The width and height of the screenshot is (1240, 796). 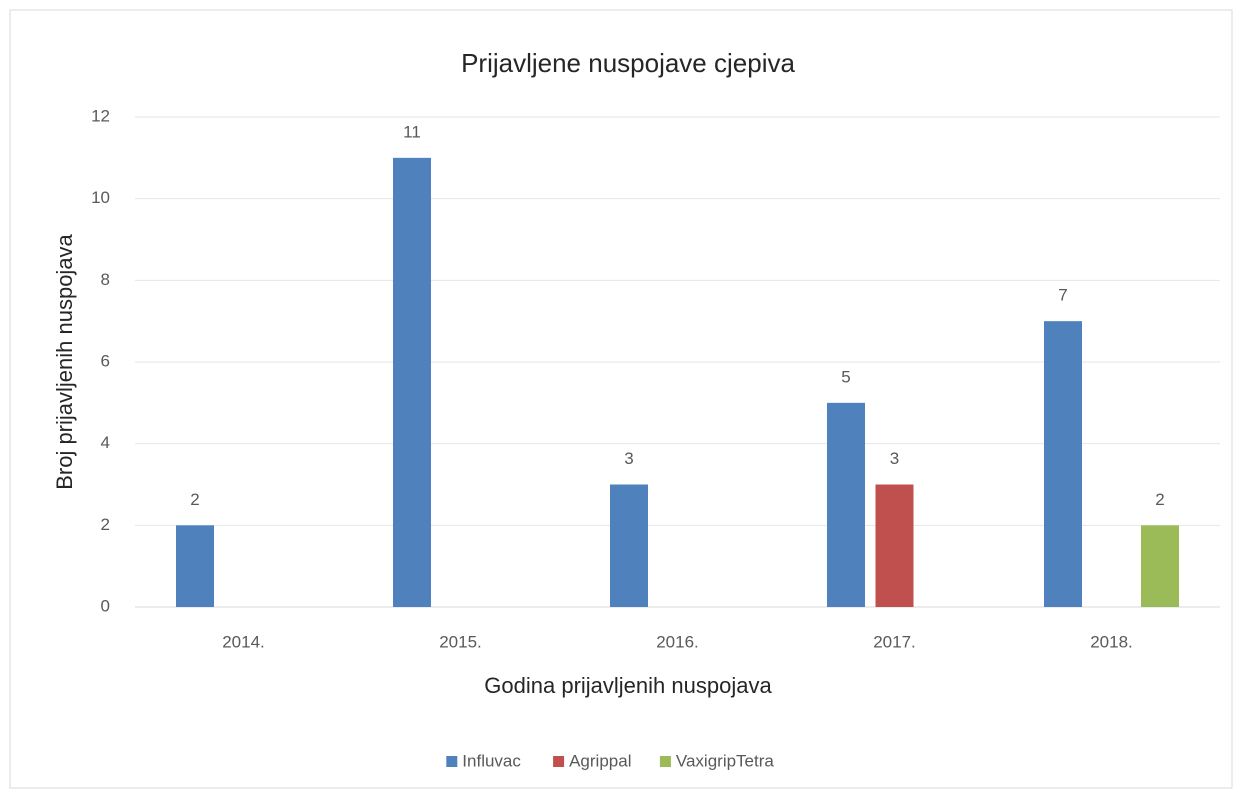 What do you see at coordinates (1111, 641) in the screenshot?
I see `x-tick-label: 2018.` at bounding box center [1111, 641].